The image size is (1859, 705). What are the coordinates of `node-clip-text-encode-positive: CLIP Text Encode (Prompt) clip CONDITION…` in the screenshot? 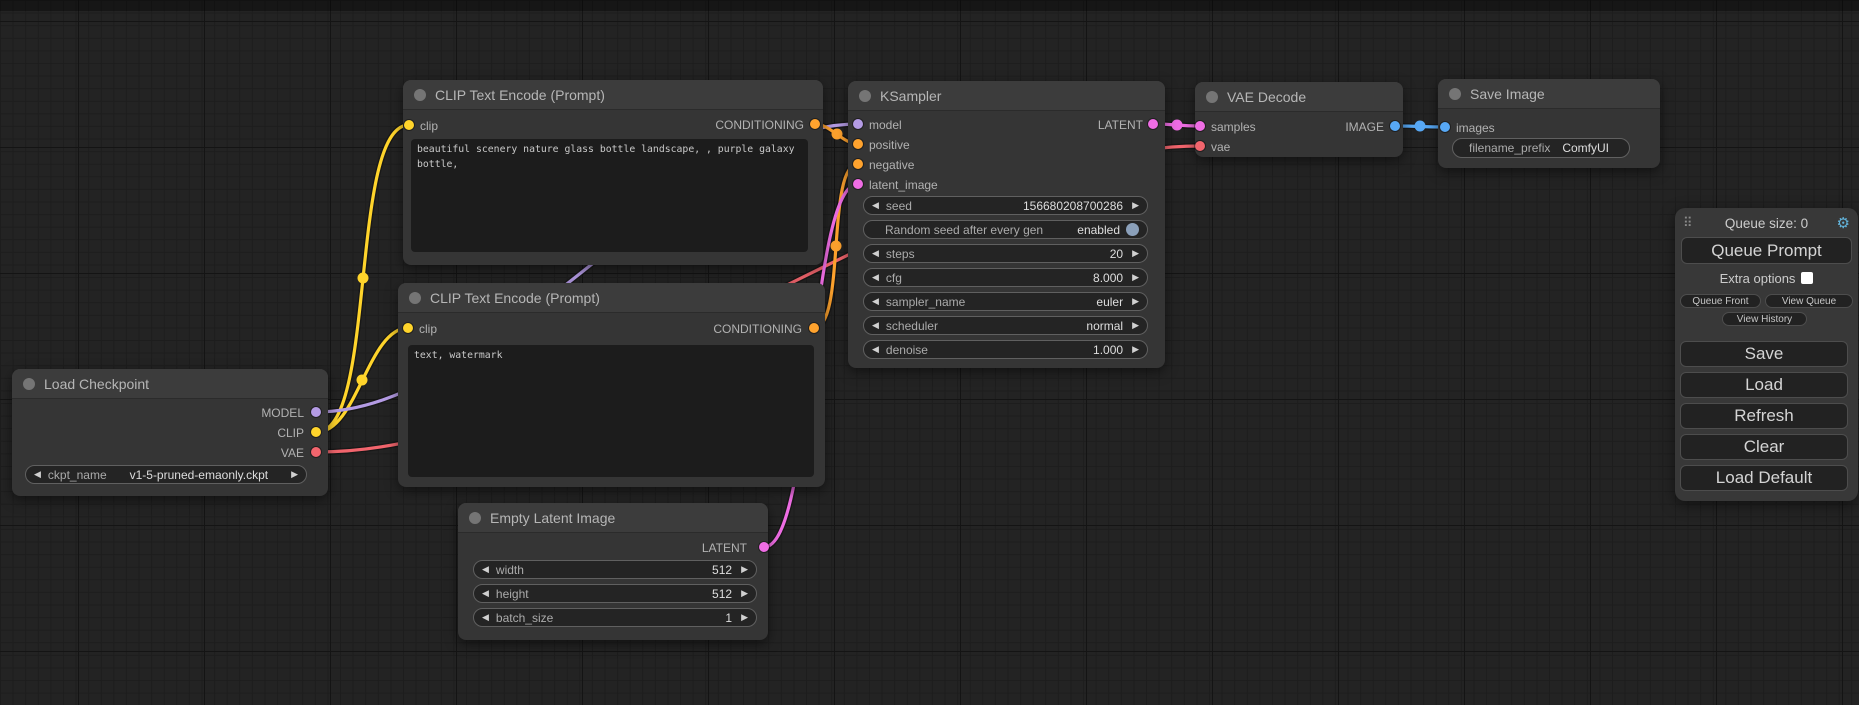 It's located at (613, 172).